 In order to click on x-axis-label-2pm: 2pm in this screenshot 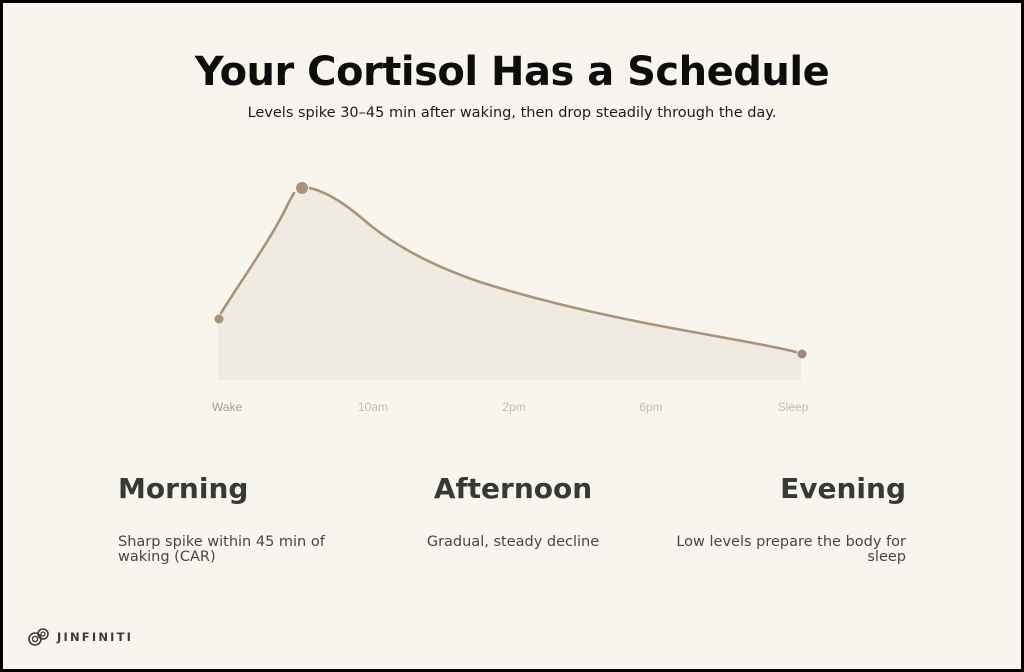, I will do `click(514, 407)`.